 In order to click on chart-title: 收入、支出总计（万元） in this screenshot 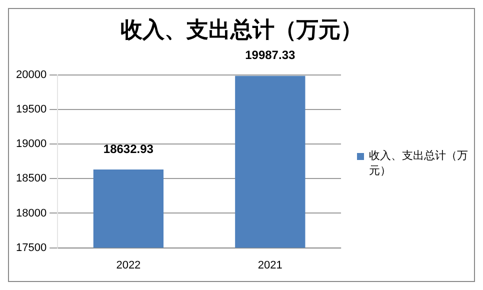, I will do `click(241, 29)`.